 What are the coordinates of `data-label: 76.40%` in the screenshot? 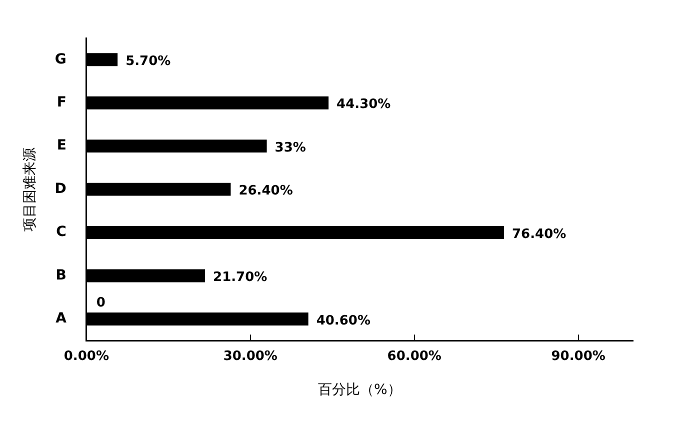 It's located at (539, 234).